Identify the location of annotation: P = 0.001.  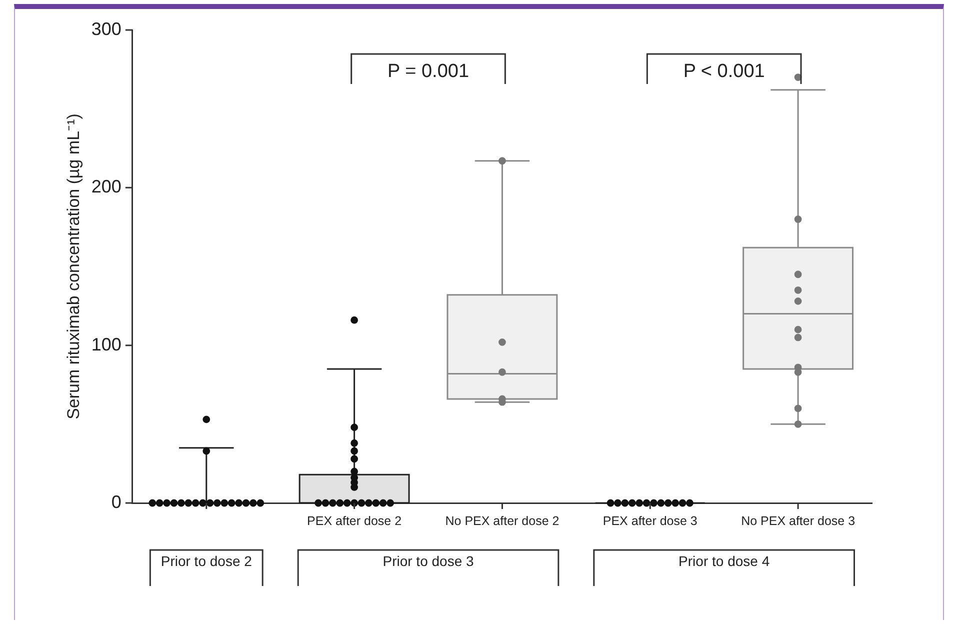
(428, 71).